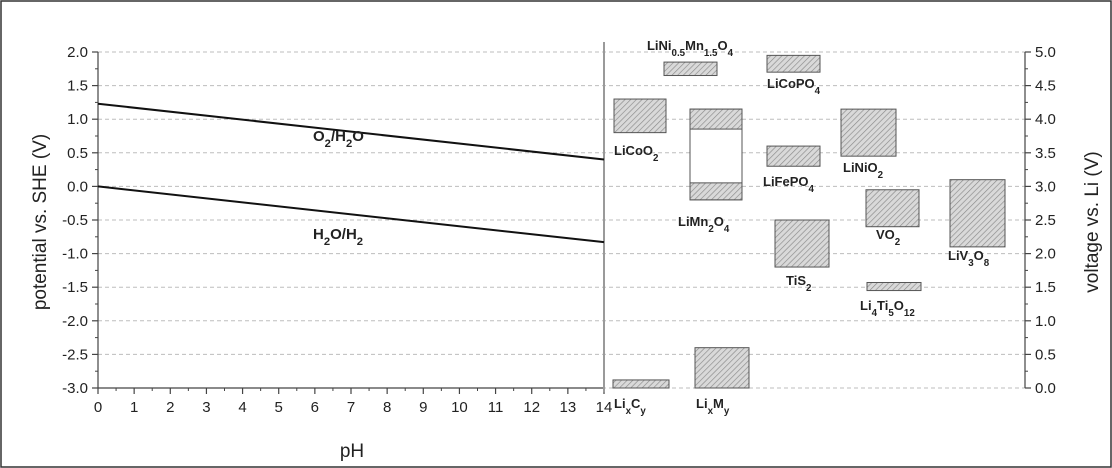  I want to click on x-axis-title: pH, so click(352, 451).